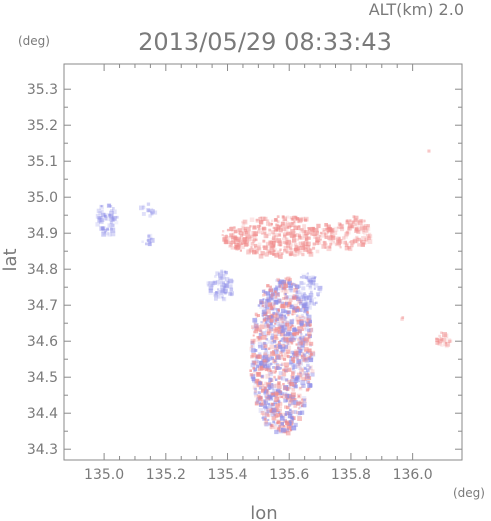  I want to click on echo-region-isolated-cell, so click(402, 318).